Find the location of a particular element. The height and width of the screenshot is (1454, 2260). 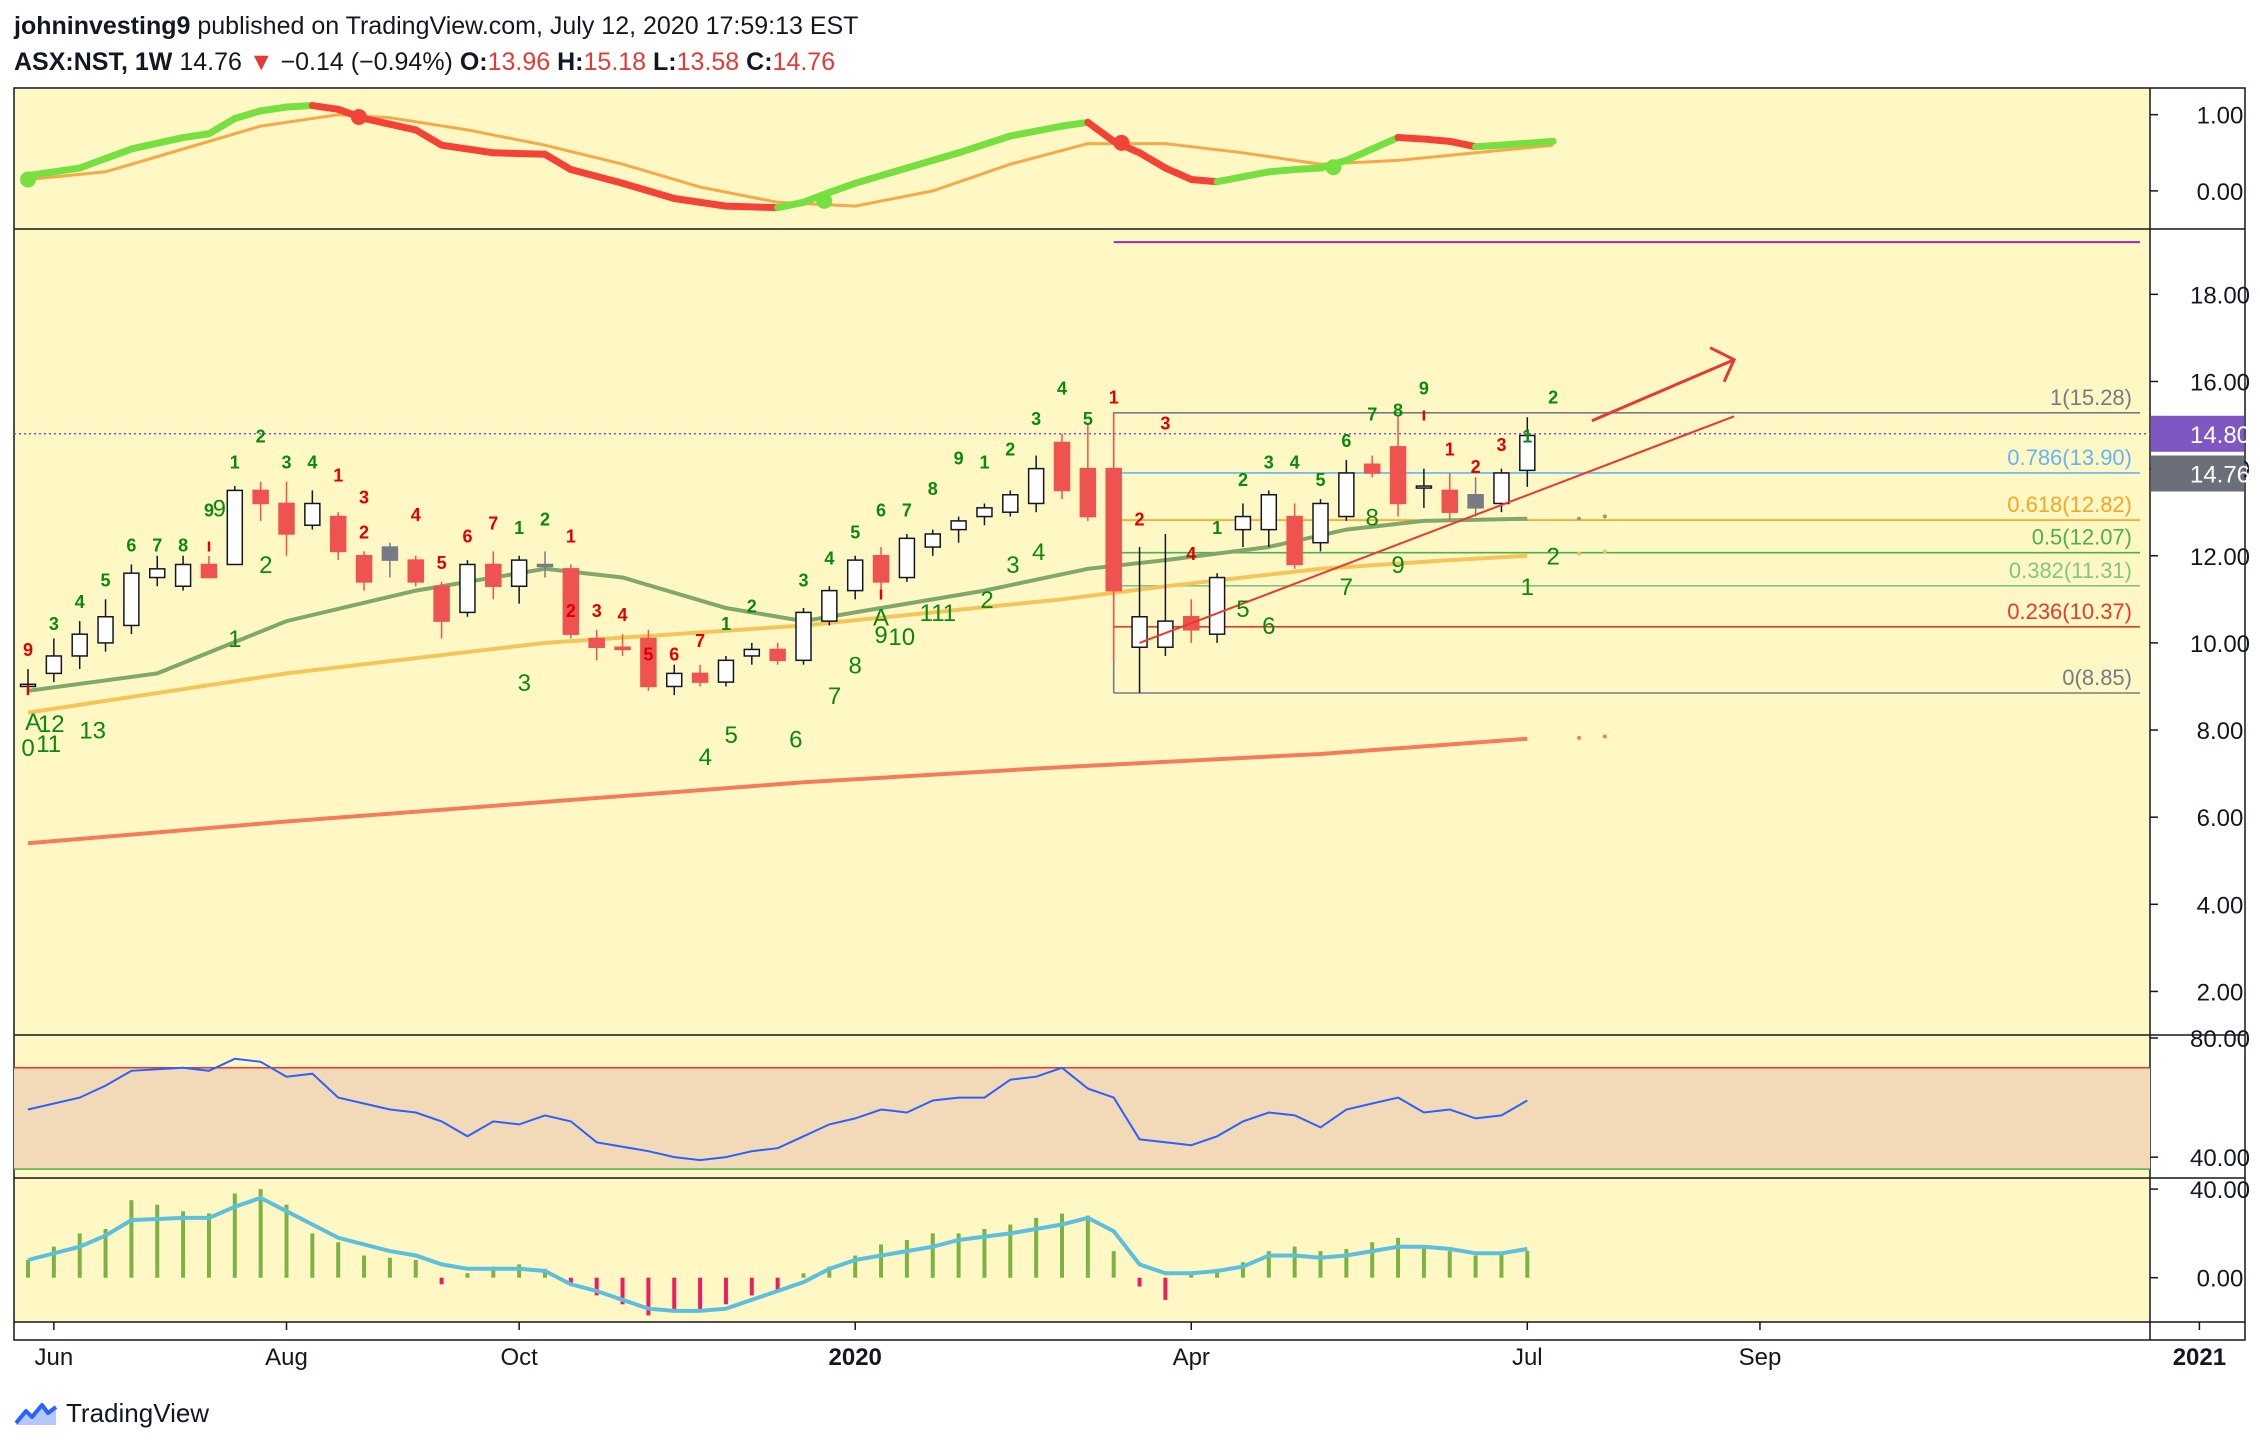

fib-level-label: 0.618(12.82) is located at coordinates (2069, 504).